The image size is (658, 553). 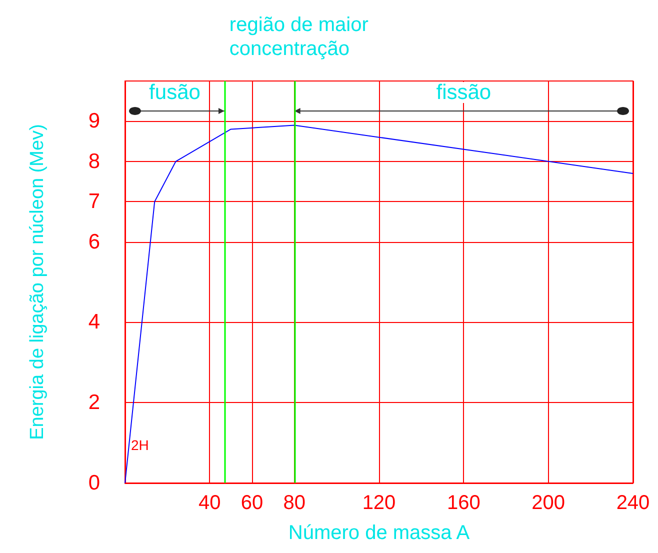 What do you see at coordinates (94, 161) in the screenshot?
I see `y-tick-label: 8` at bounding box center [94, 161].